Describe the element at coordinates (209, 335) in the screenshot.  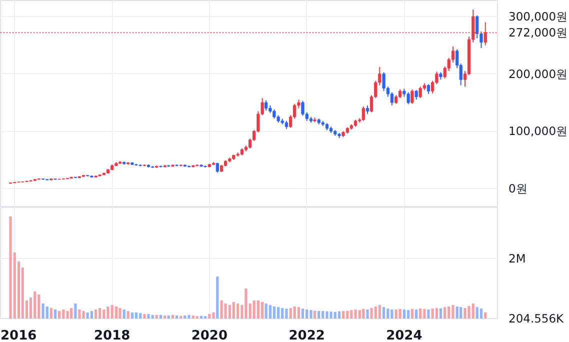
I see `x-tick-label: 2020` at that location.